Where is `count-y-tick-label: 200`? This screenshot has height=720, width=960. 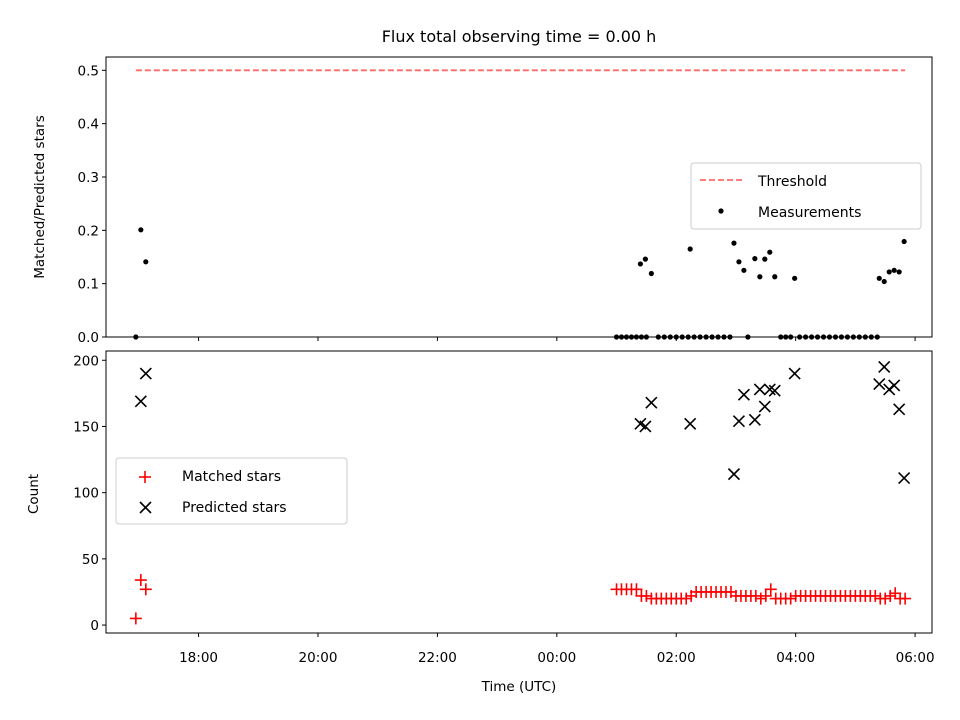
count-y-tick-label: 200 is located at coordinates (86, 361).